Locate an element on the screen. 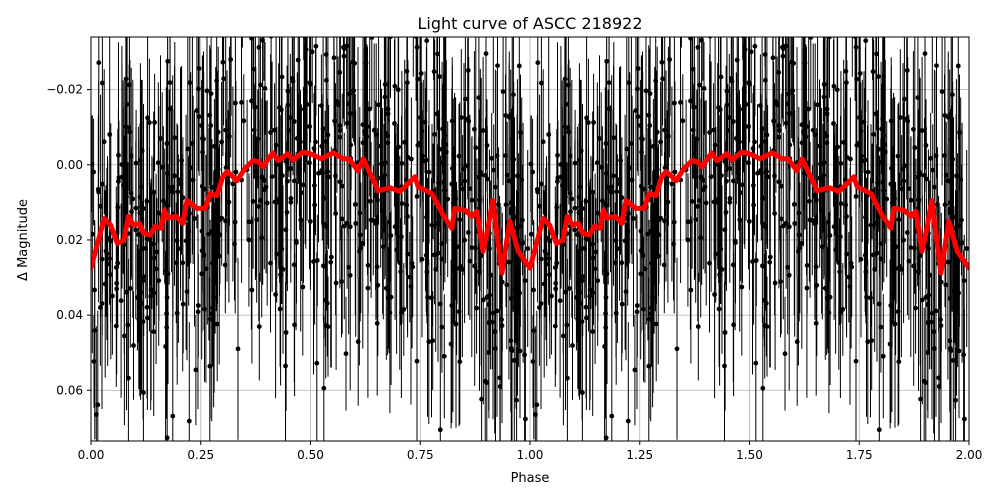  y-axis-ticks: −0.02 0.00 0.02 0.04 0.06 is located at coordinates (68, 240).